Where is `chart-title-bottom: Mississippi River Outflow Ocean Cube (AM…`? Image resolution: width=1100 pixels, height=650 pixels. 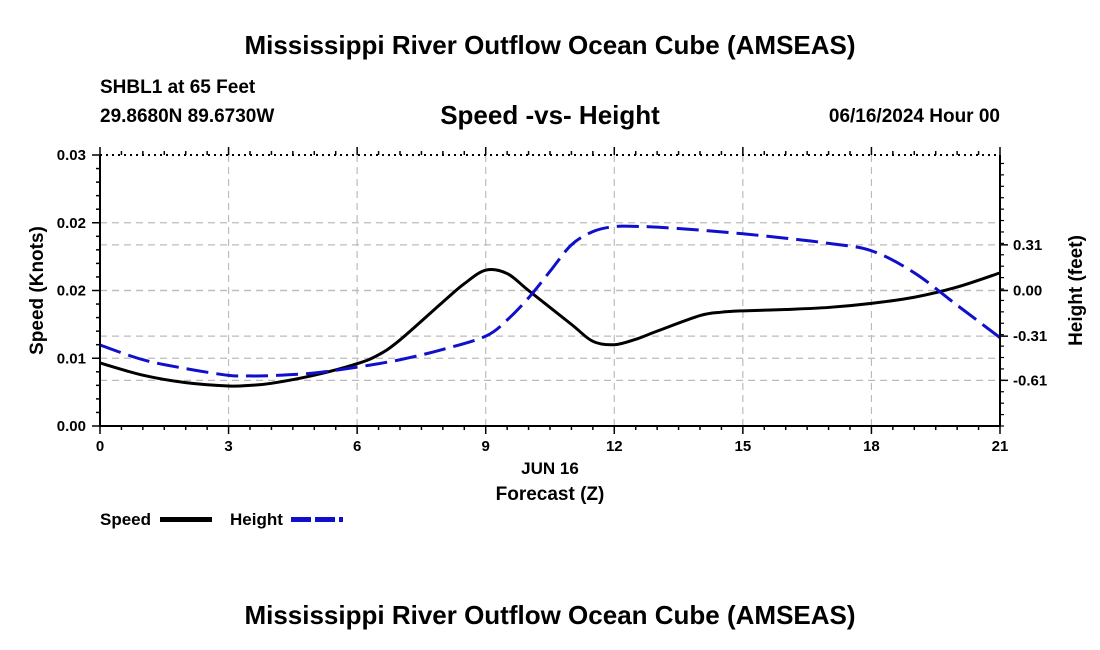
chart-title-bottom: Mississippi River Outflow Ocean Cube (AM… is located at coordinates (550, 615).